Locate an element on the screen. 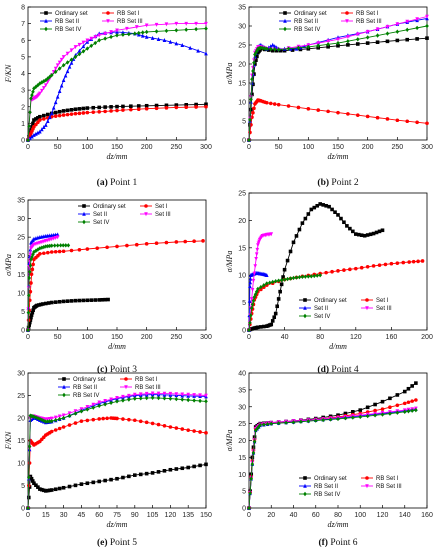 This screenshot has height=550, width=448. series-set-i is located at coordinates (115, 285).